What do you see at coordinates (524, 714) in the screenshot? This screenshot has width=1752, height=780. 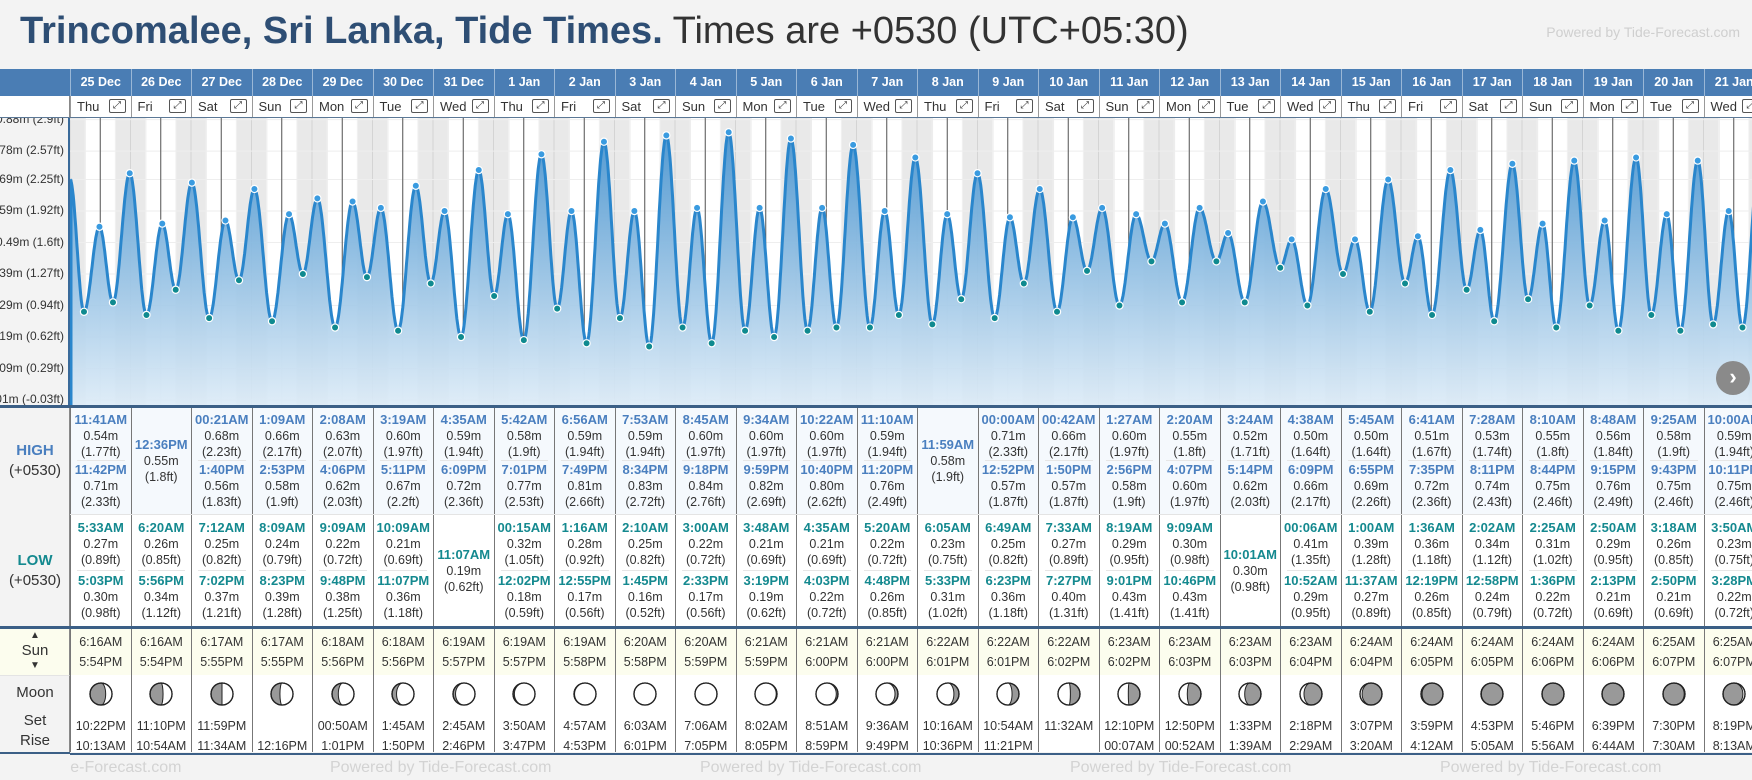 I see `moon-cell: 3:50AM 3:47PM` at bounding box center [524, 714].